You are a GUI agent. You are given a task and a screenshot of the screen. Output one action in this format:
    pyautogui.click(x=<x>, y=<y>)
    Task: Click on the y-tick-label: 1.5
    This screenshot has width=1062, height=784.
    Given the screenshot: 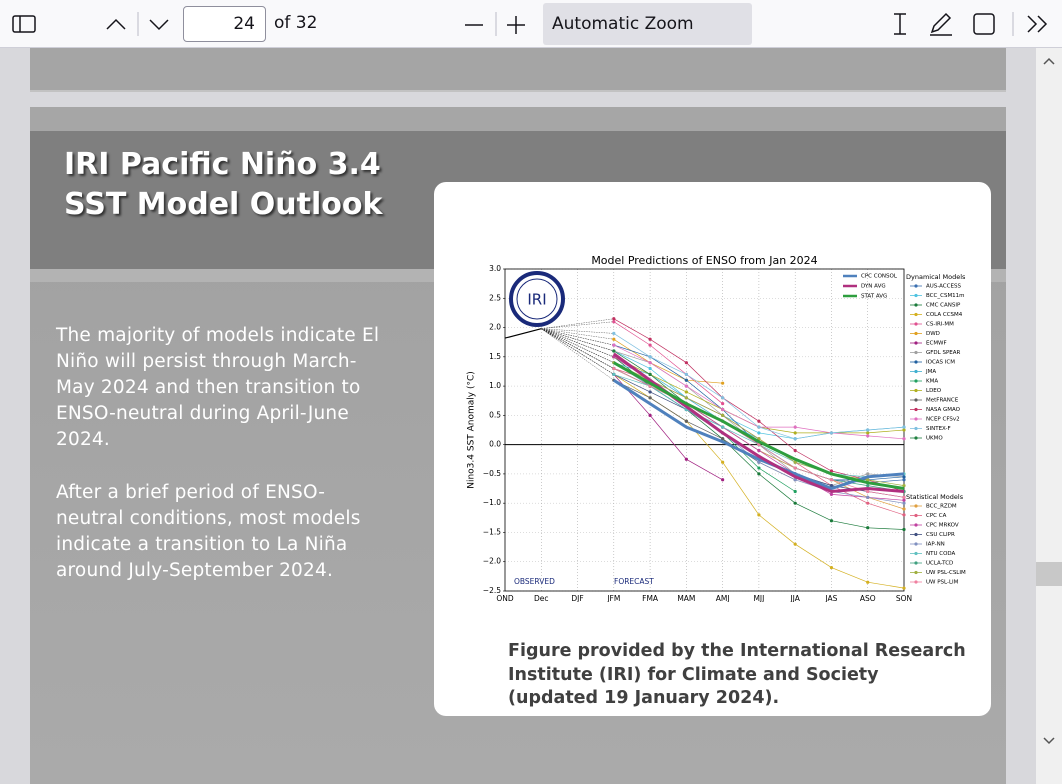 What is the action you would take?
    pyautogui.click(x=495, y=356)
    